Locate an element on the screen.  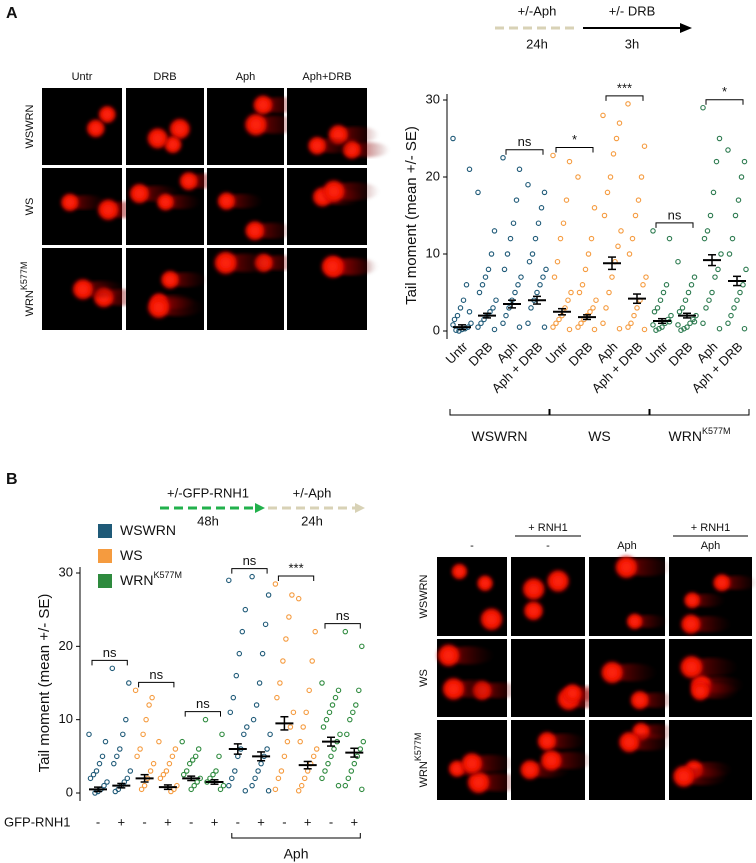
y-tick-label: 10 is located at coordinates (66, 718).